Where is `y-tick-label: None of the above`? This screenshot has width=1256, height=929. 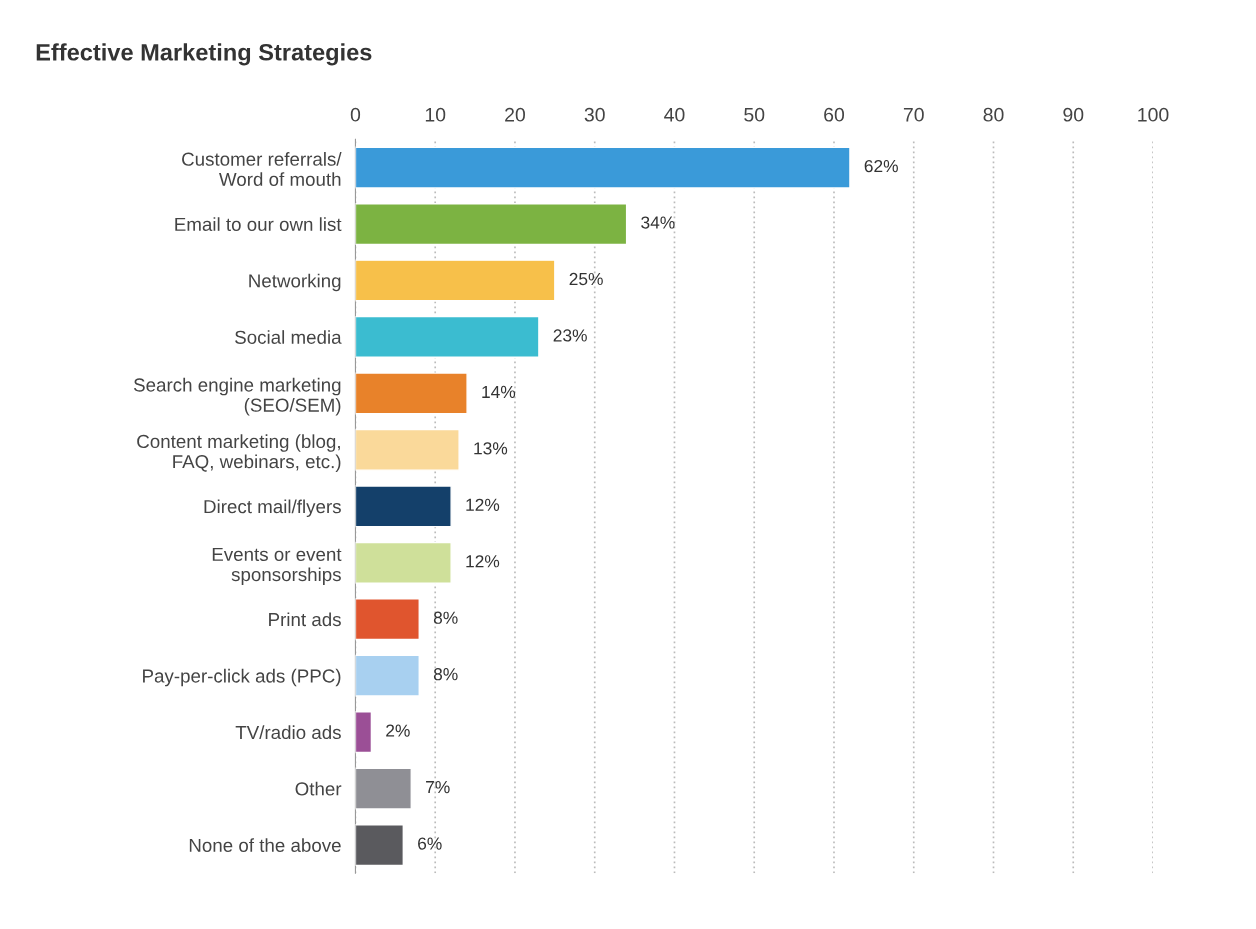
y-tick-label: None of the above is located at coordinates (265, 845).